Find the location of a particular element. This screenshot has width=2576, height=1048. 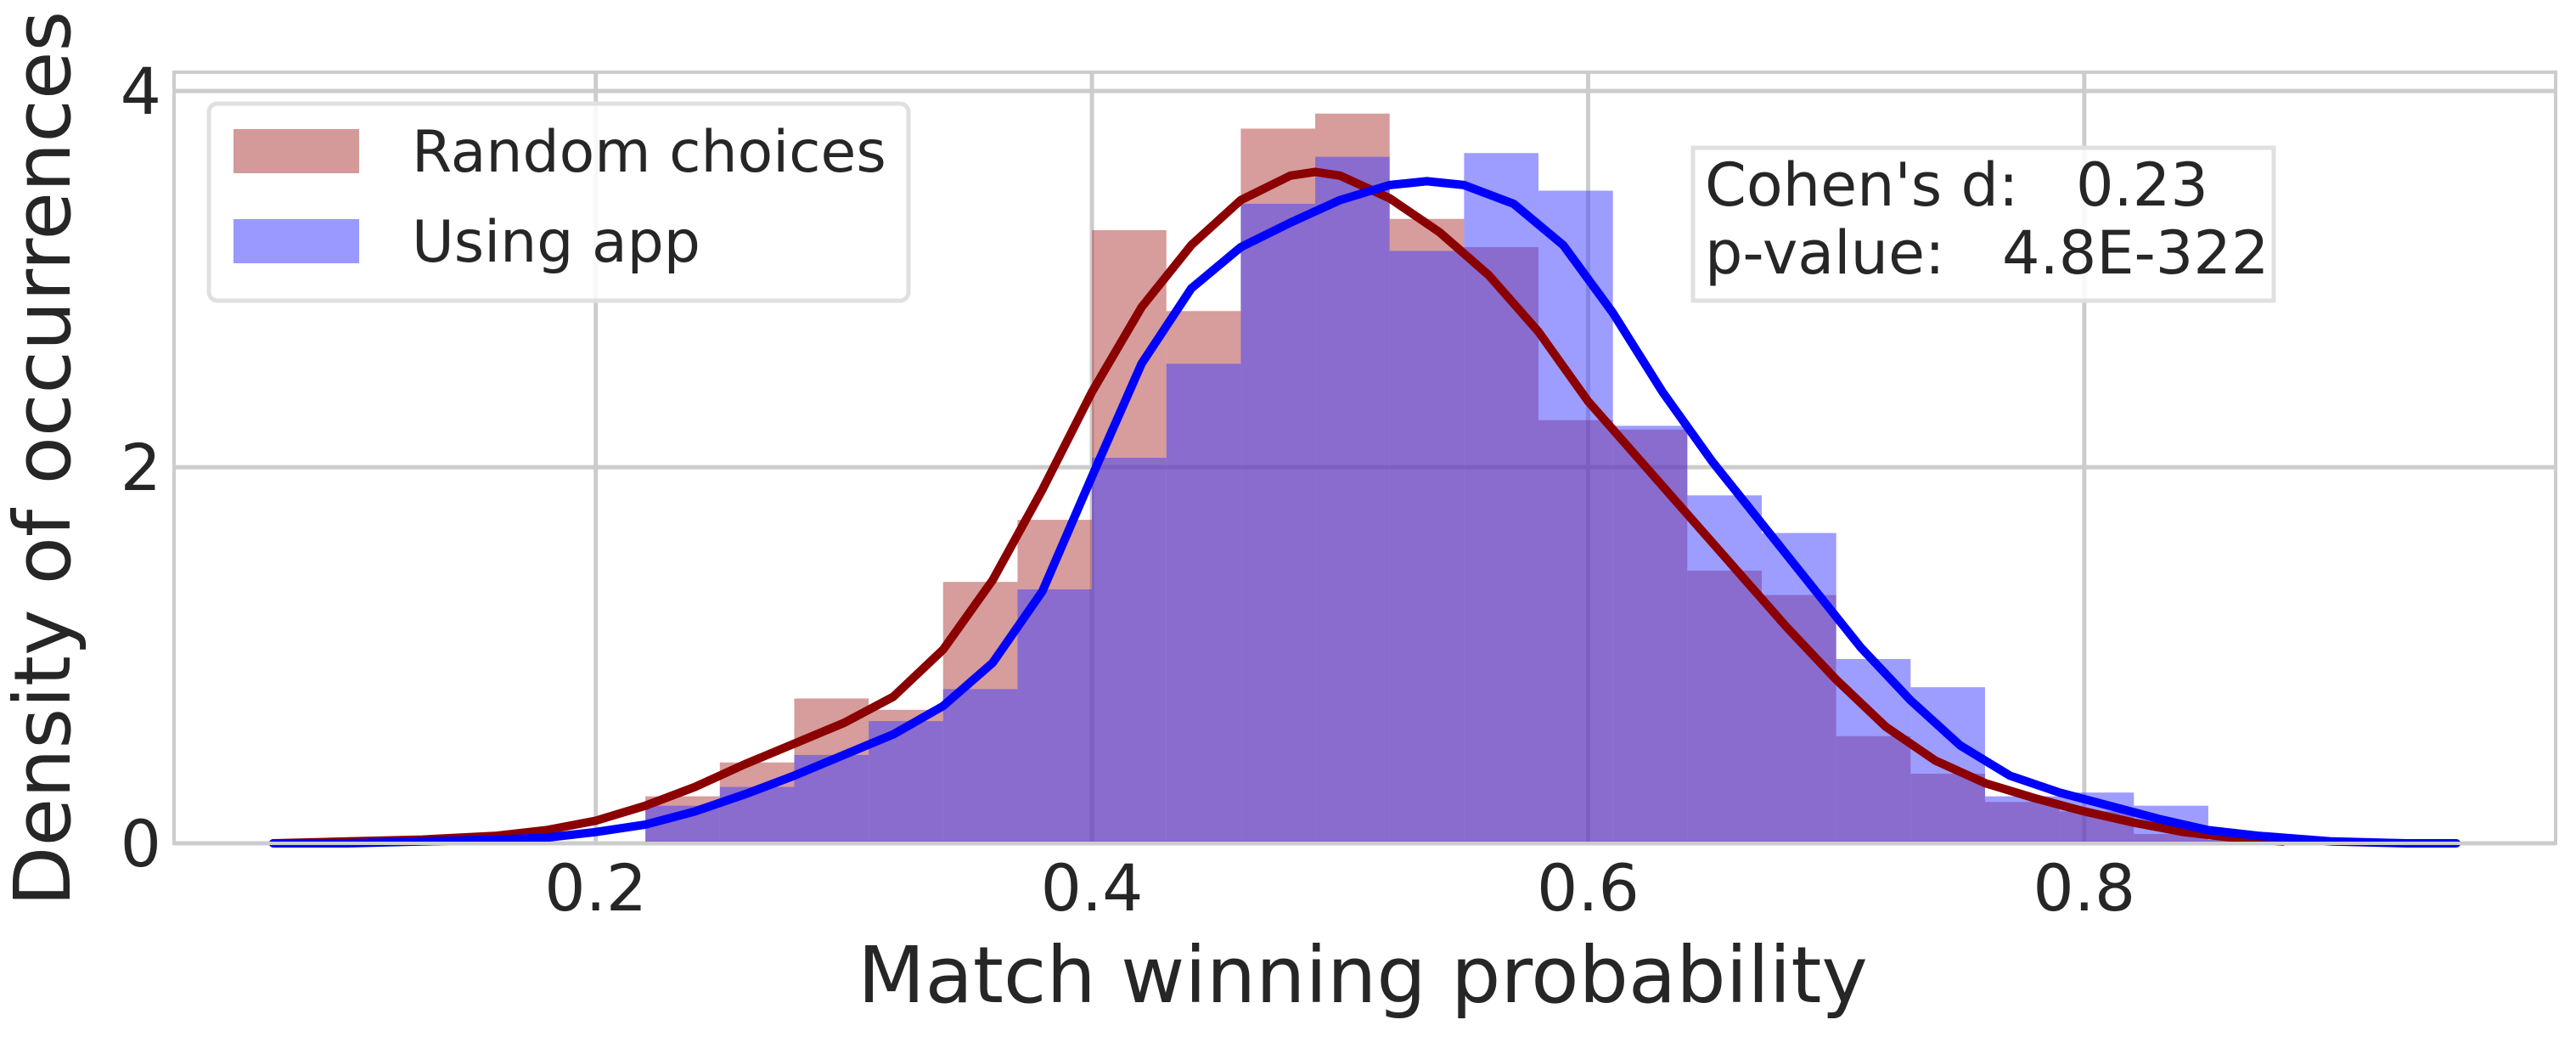

legend-label-random-choices: Random choices is located at coordinates (649, 152).